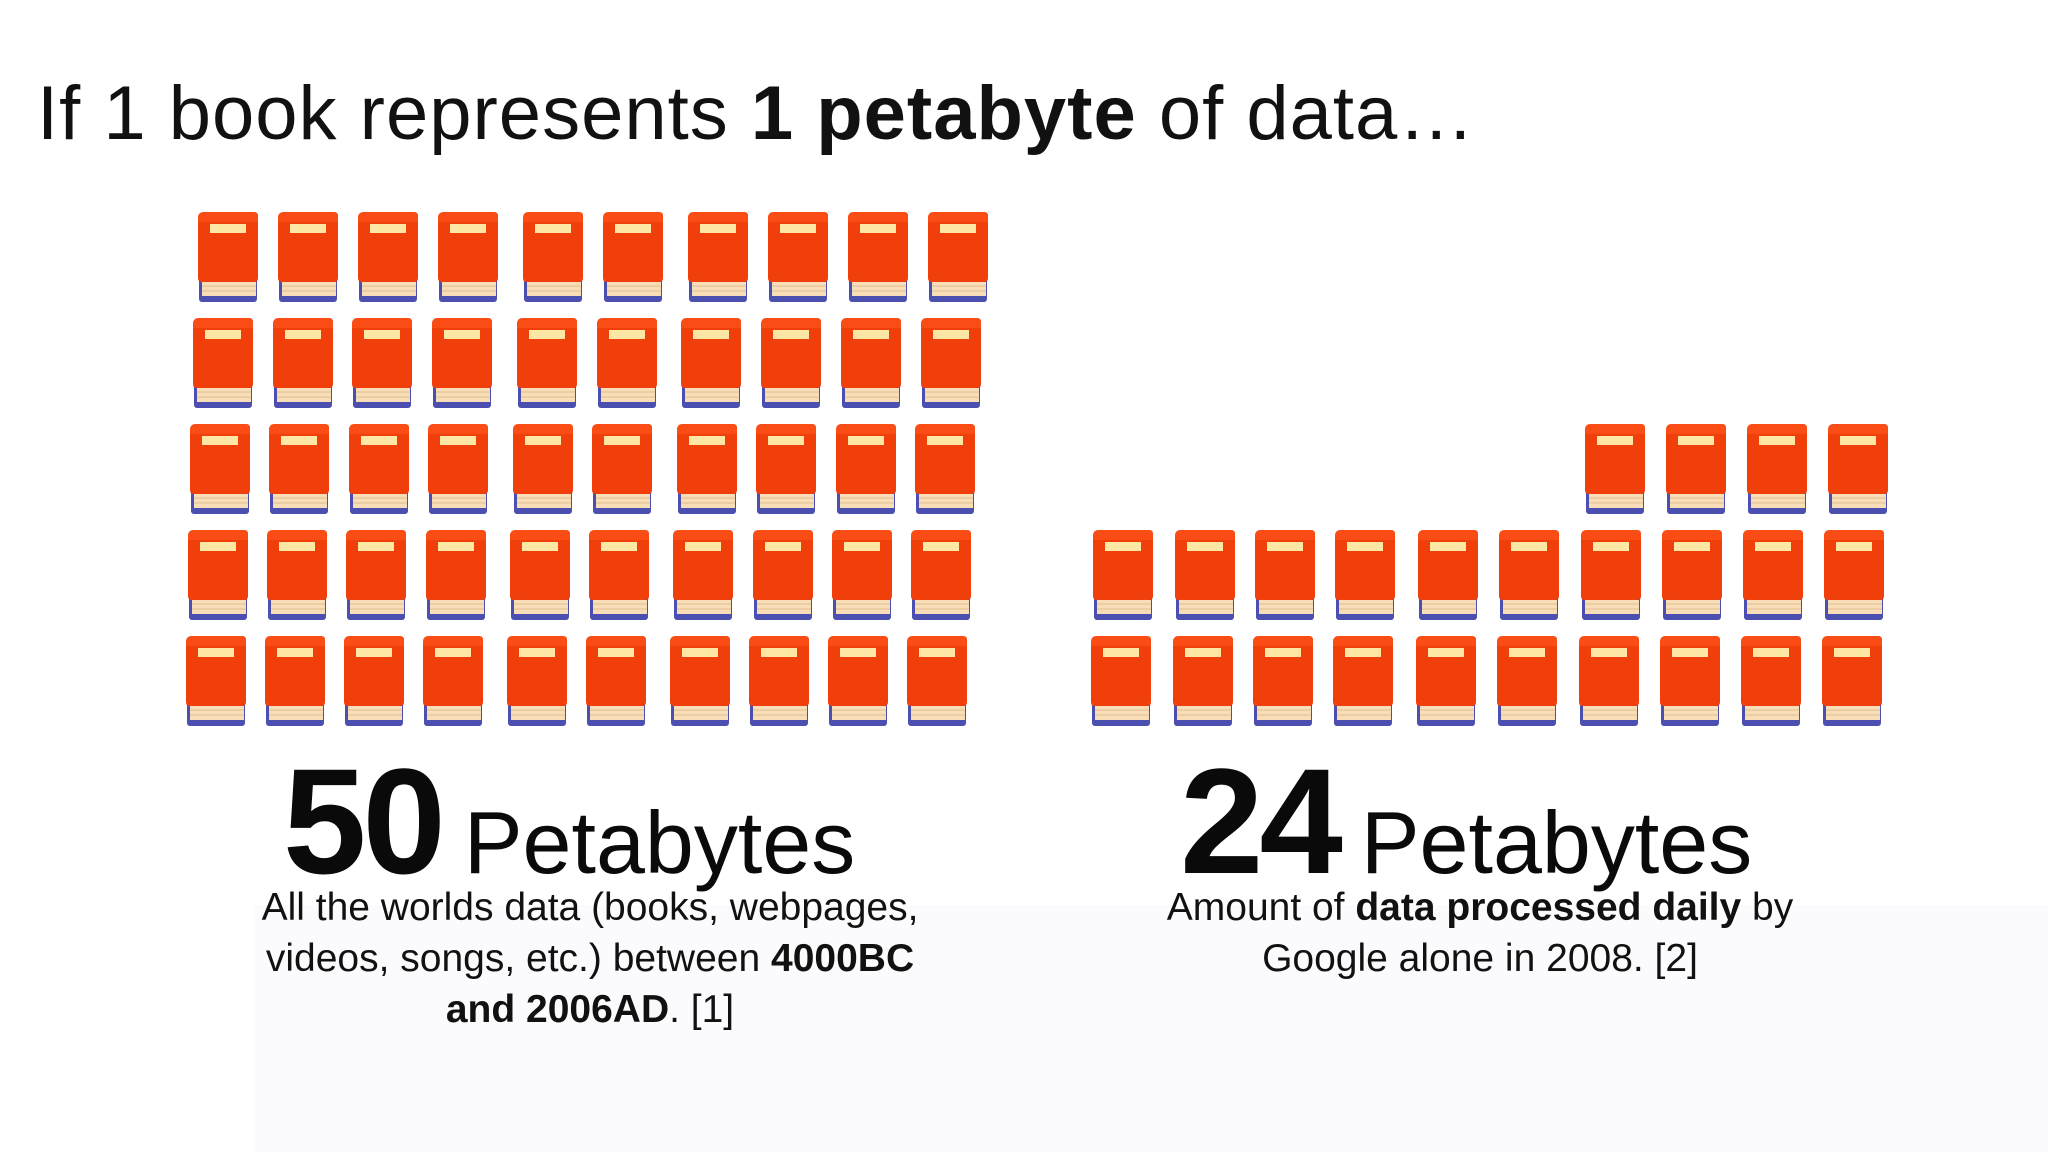 This screenshot has width=2048, height=1152. Describe the element at coordinates (590, 907) in the screenshot. I see `left-caption-line1: All the worlds data (books, webpages,` at that location.